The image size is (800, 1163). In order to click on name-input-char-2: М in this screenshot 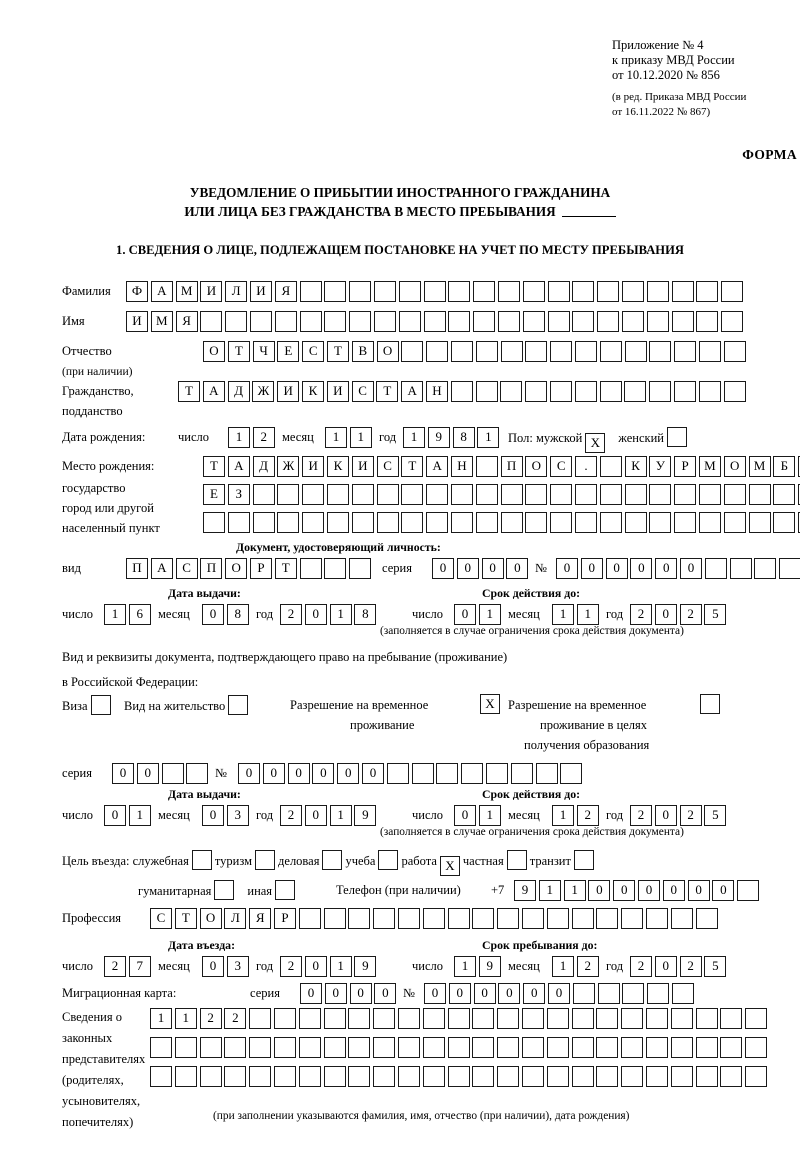, I will do `click(161, 321)`.